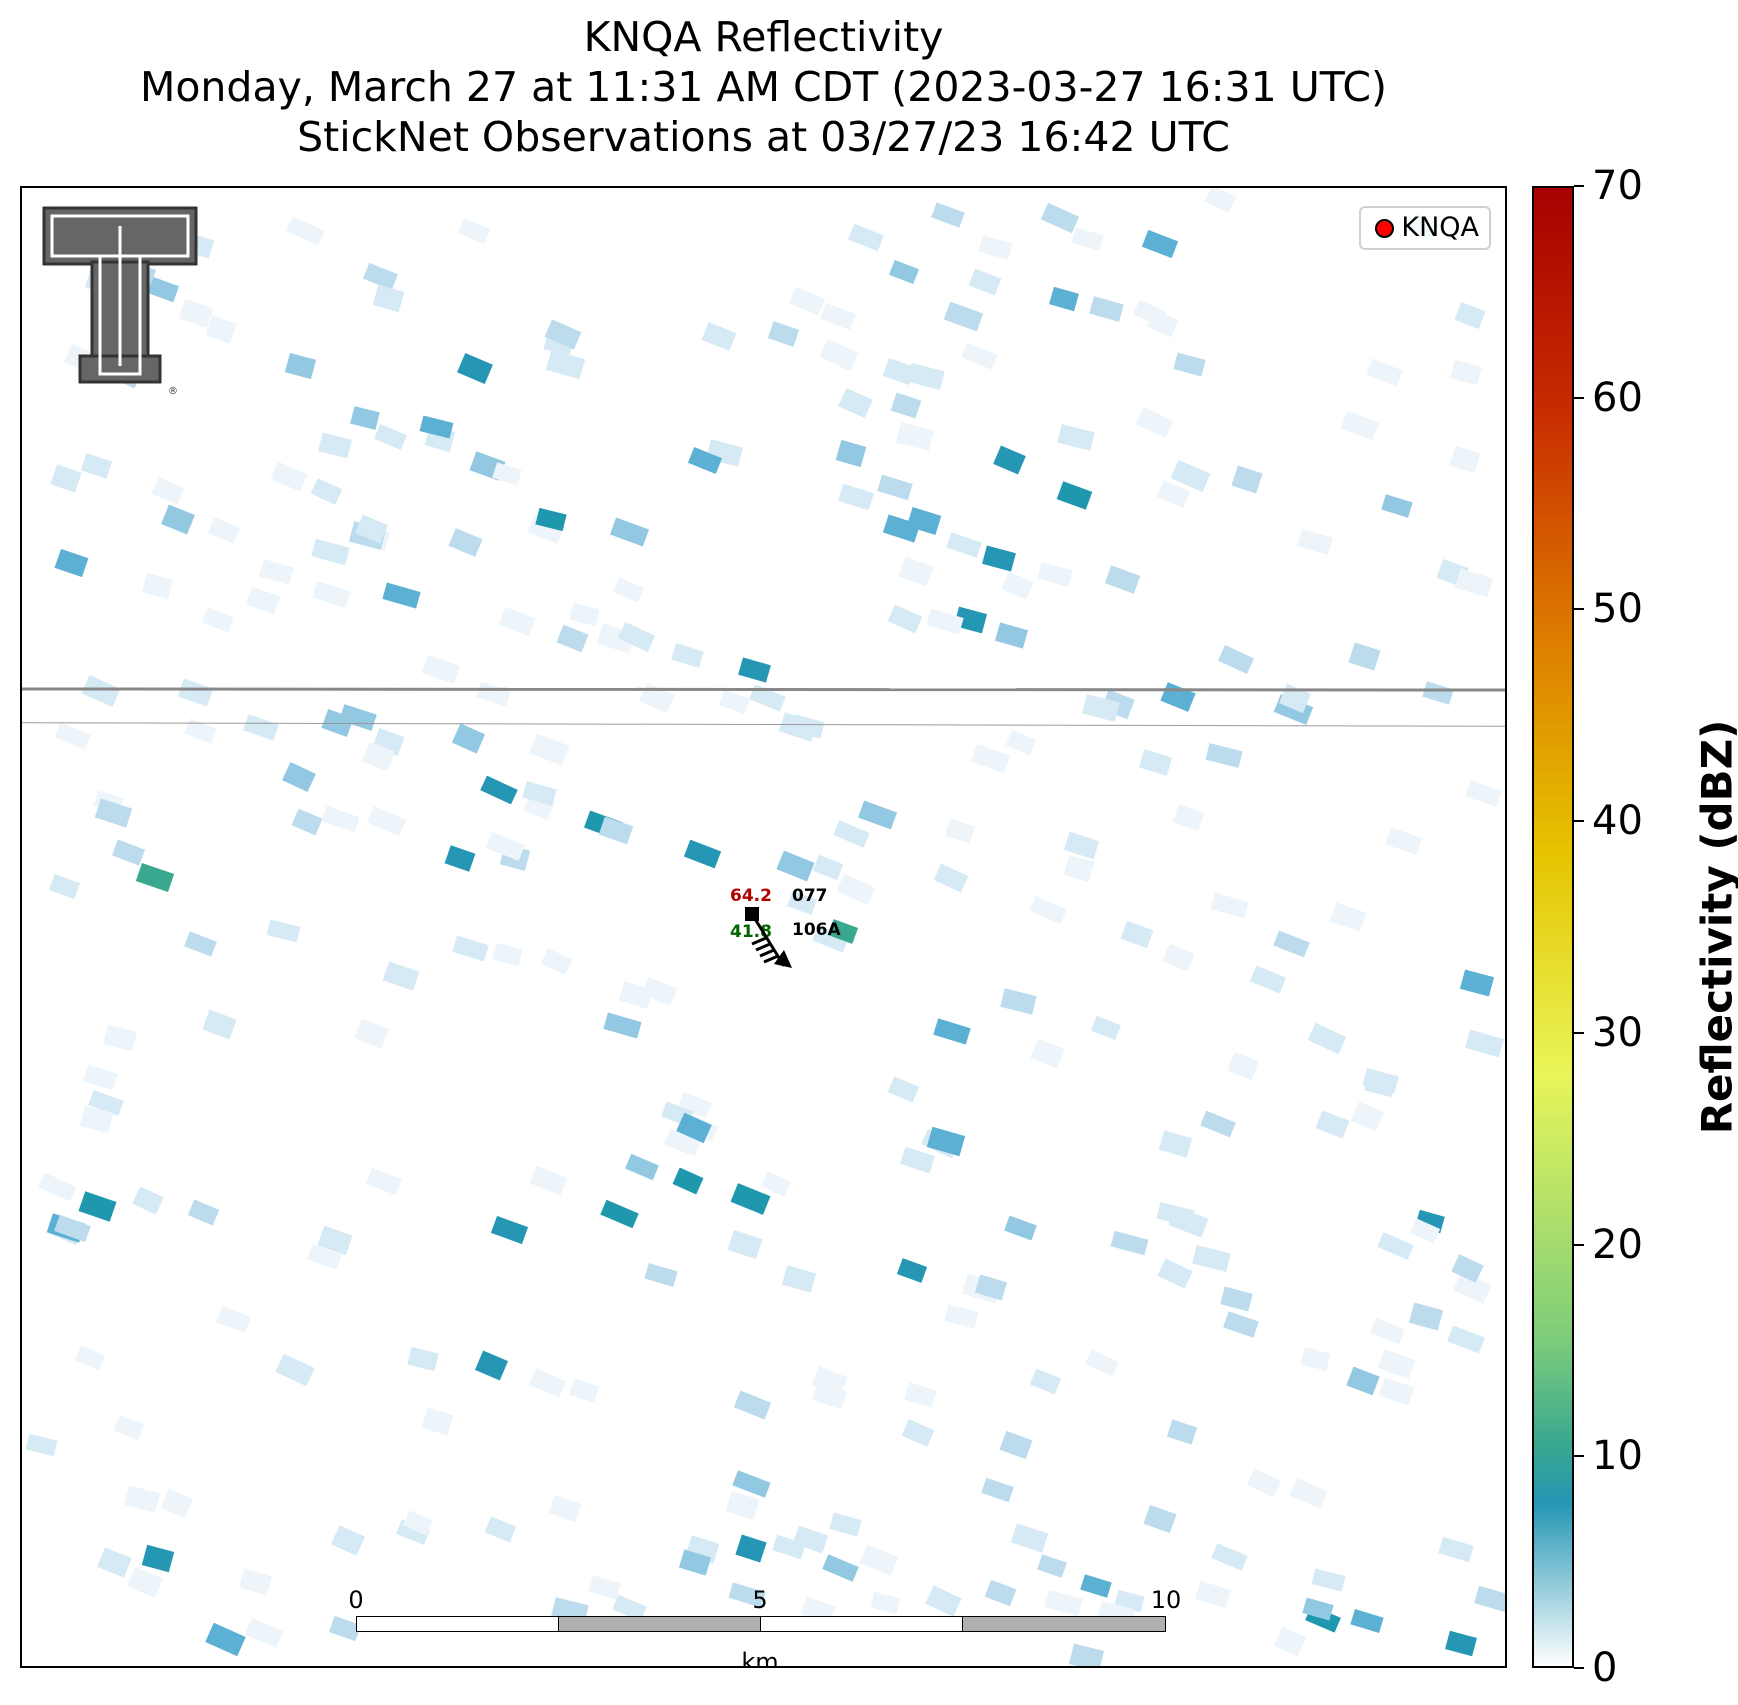 The image size is (1738, 1705). What do you see at coordinates (356, 1600) in the screenshot?
I see `scale-tick-0: 0` at bounding box center [356, 1600].